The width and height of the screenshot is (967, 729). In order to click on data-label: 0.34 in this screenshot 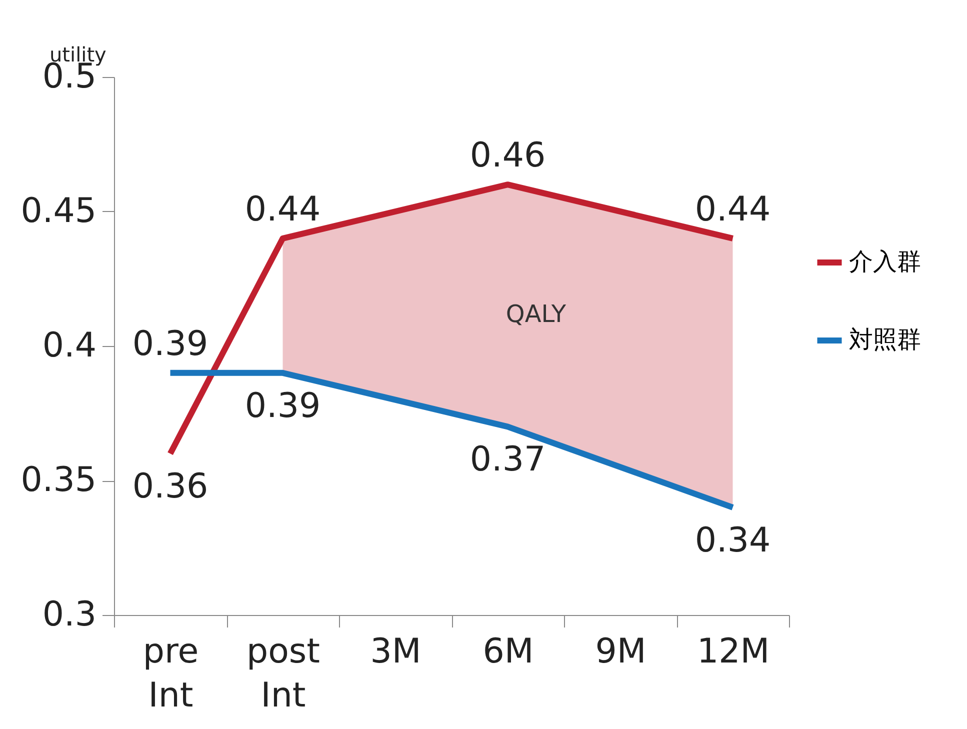, I will do `click(732, 540)`.